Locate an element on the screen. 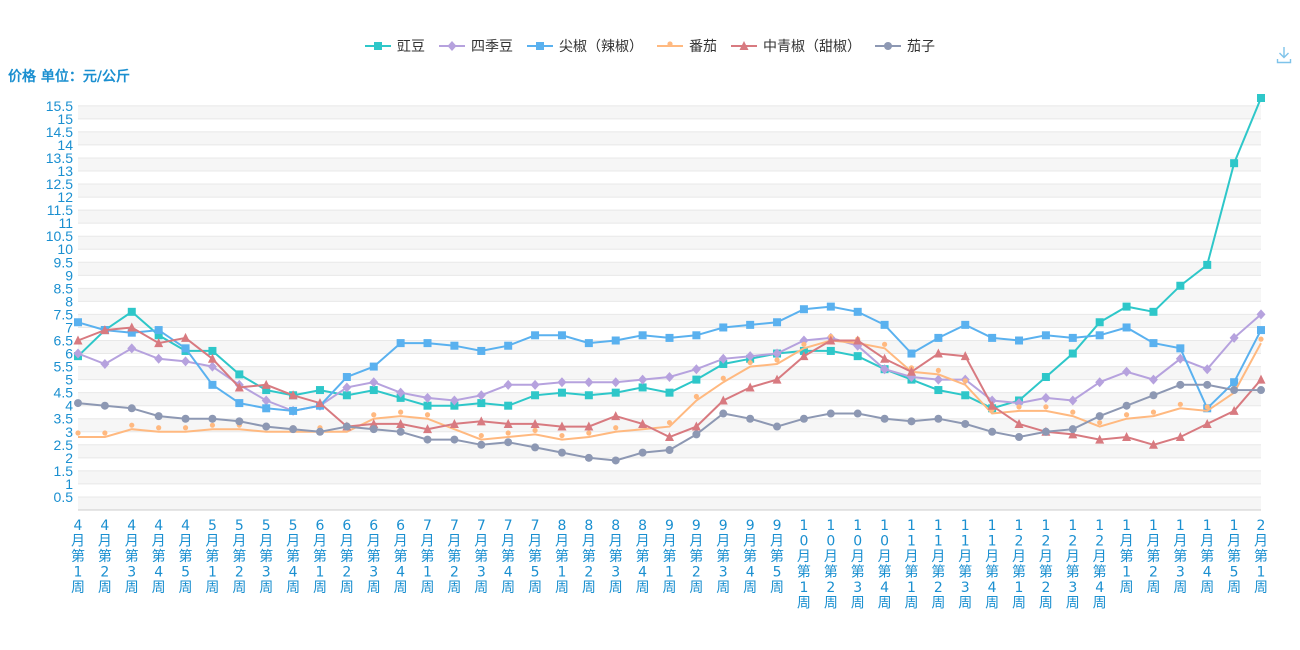 This screenshot has height=650, width=1300. legend-label: 豇豆 is located at coordinates (411, 47).